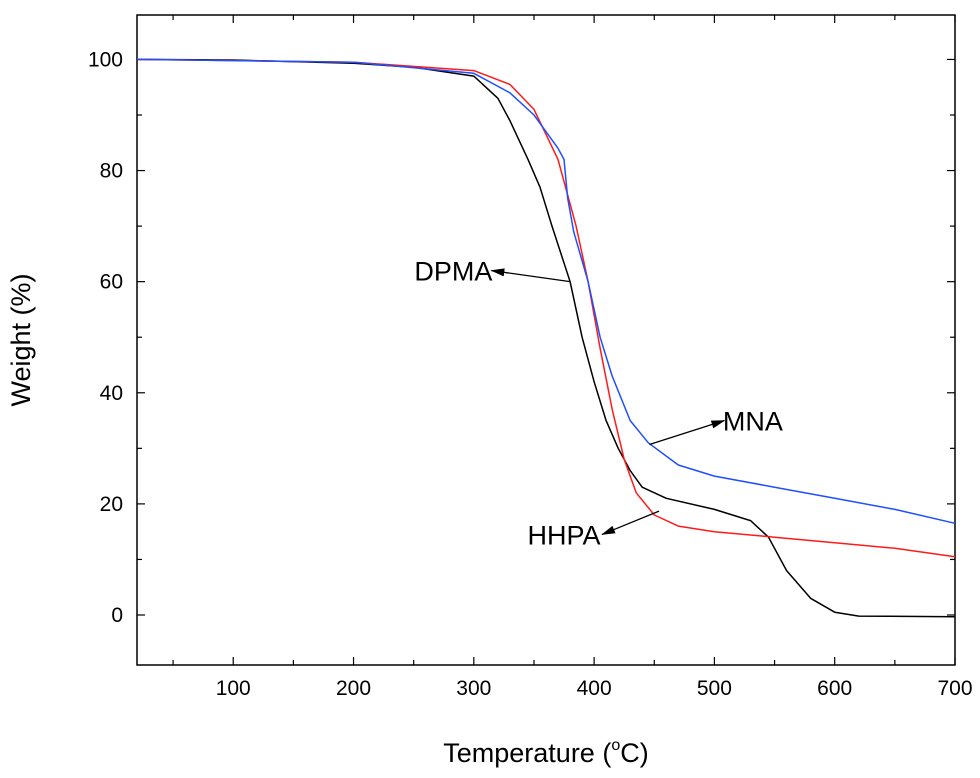 The width and height of the screenshot is (980, 778). I want to click on label-dpma: DPMA, so click(453, 272).